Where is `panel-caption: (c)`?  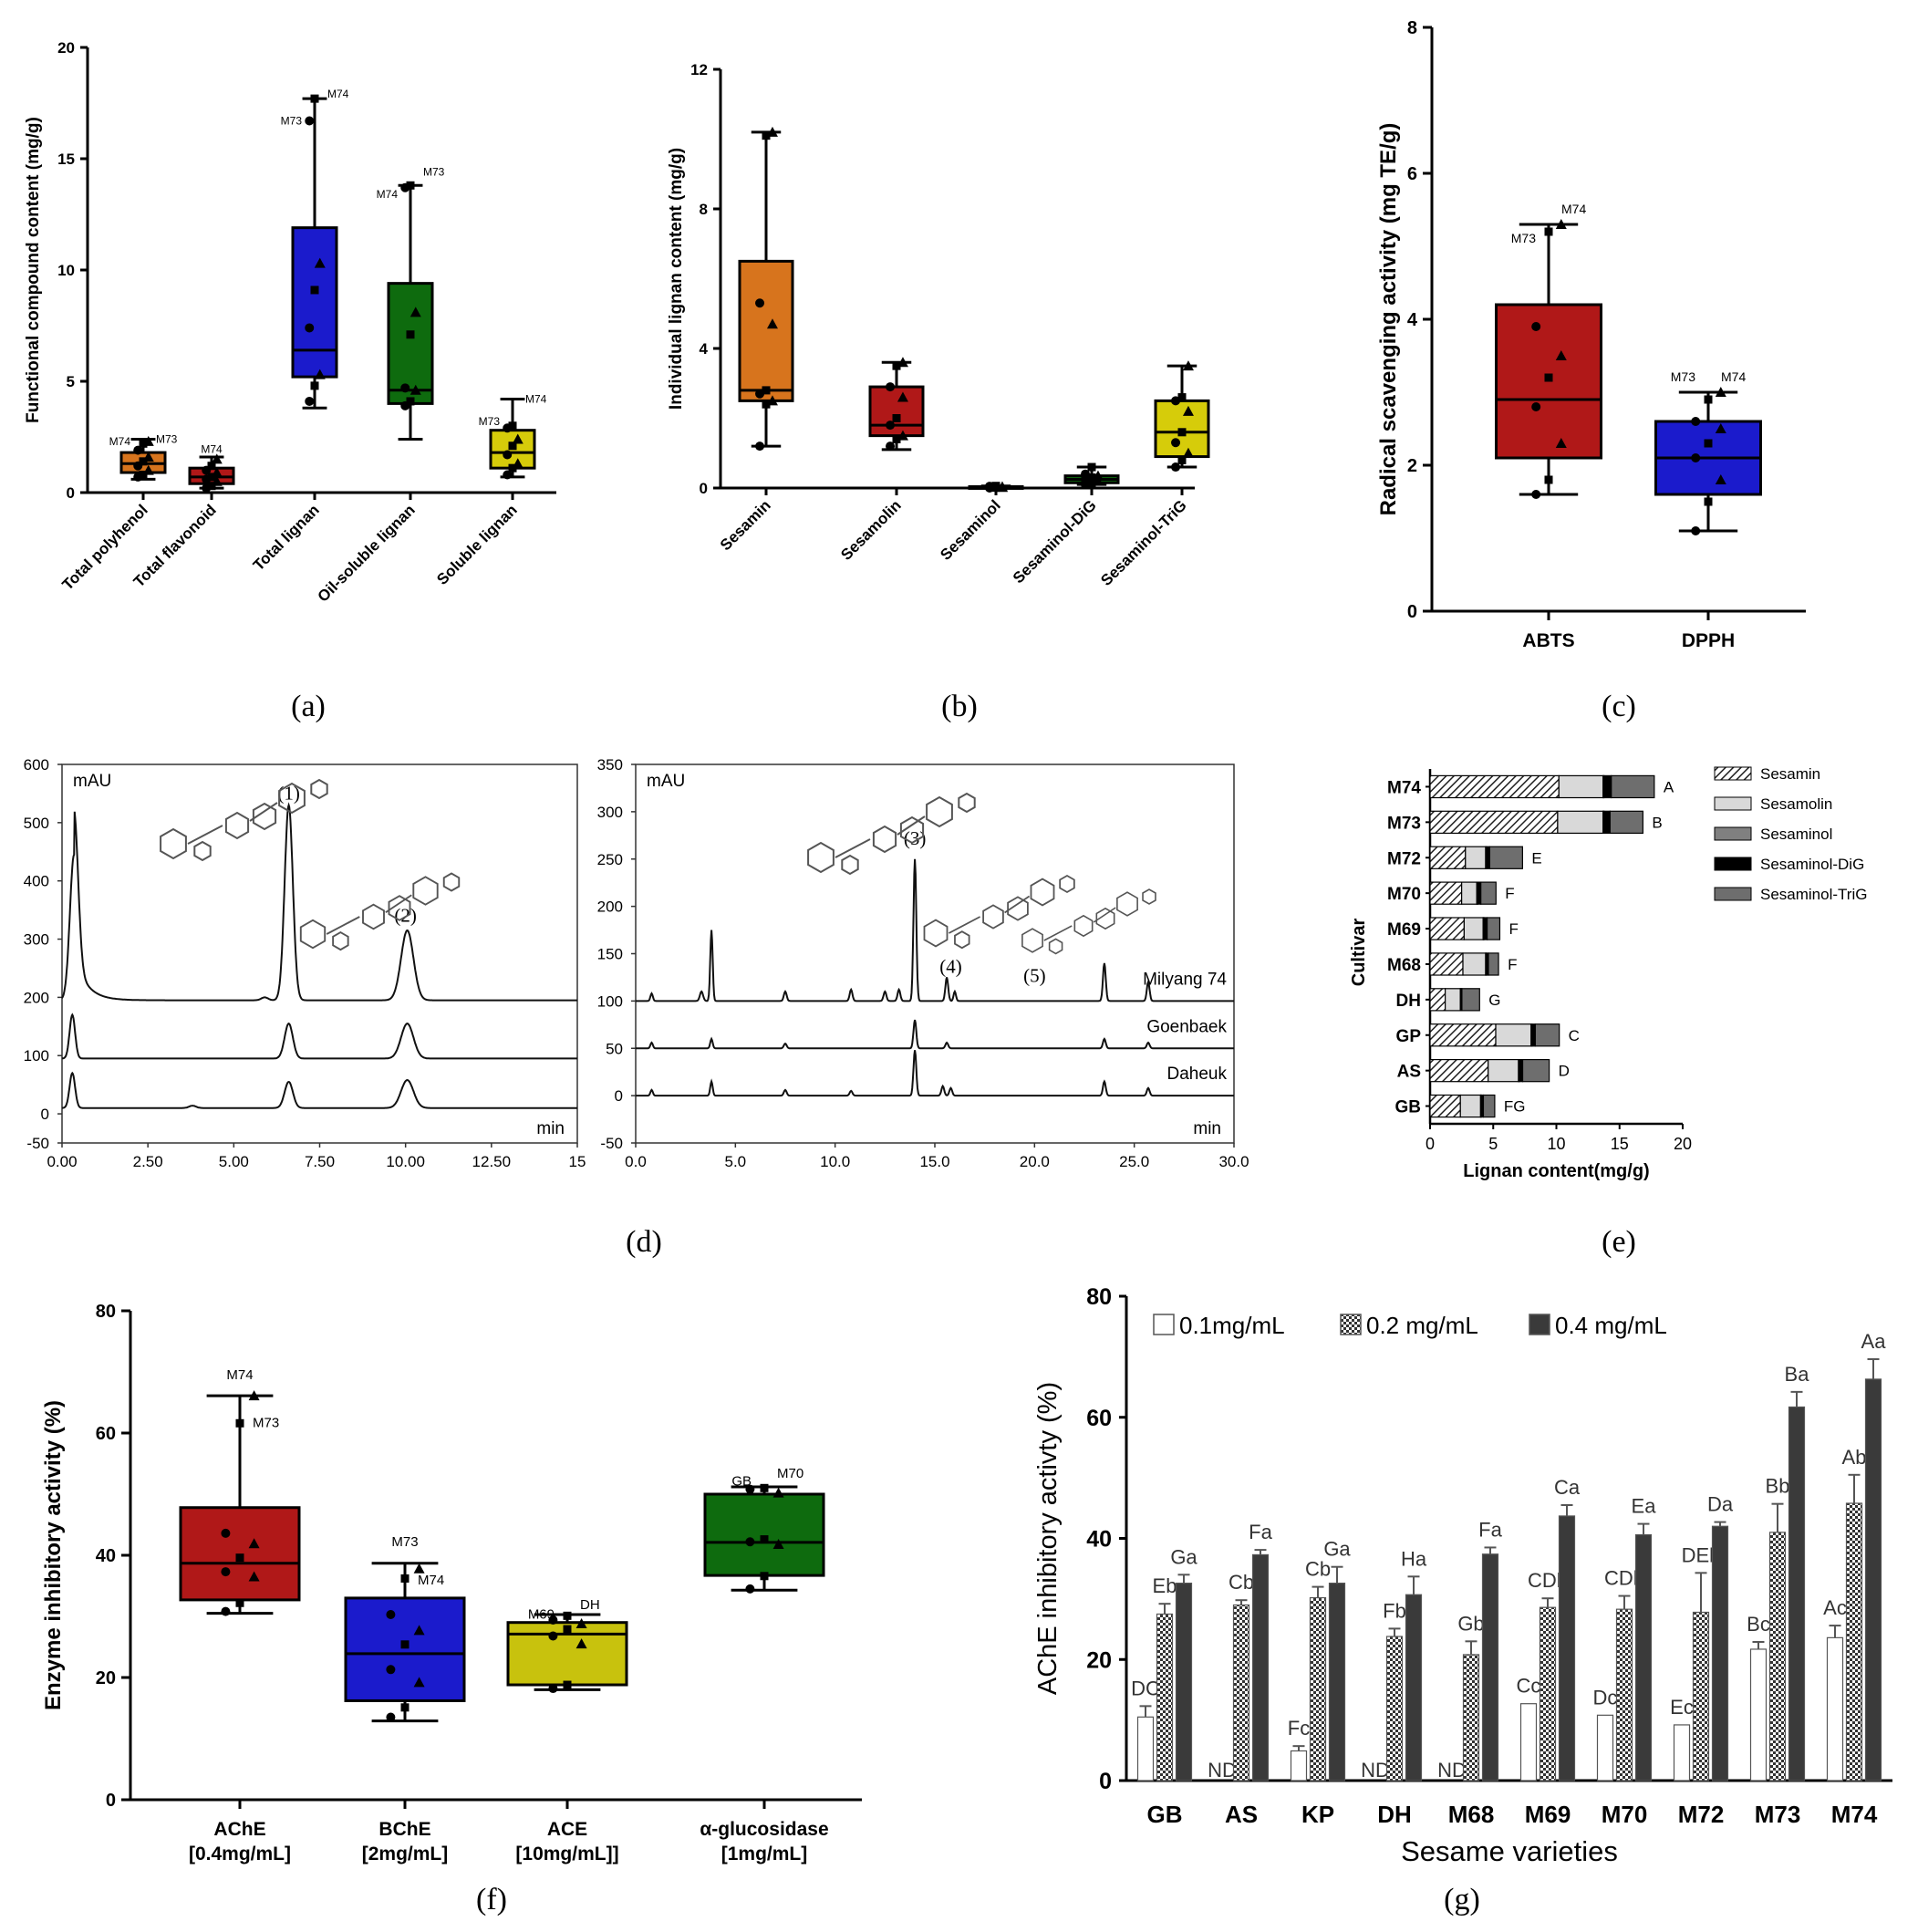
panel-caption: (c) is located at coordinates (1619, 706).